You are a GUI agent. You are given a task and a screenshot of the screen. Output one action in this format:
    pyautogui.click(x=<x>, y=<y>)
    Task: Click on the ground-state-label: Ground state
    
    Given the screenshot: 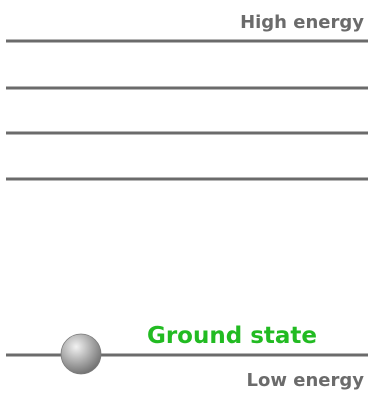 What is the action you would take?
    pyautogui.click(x=232, y=336)
    